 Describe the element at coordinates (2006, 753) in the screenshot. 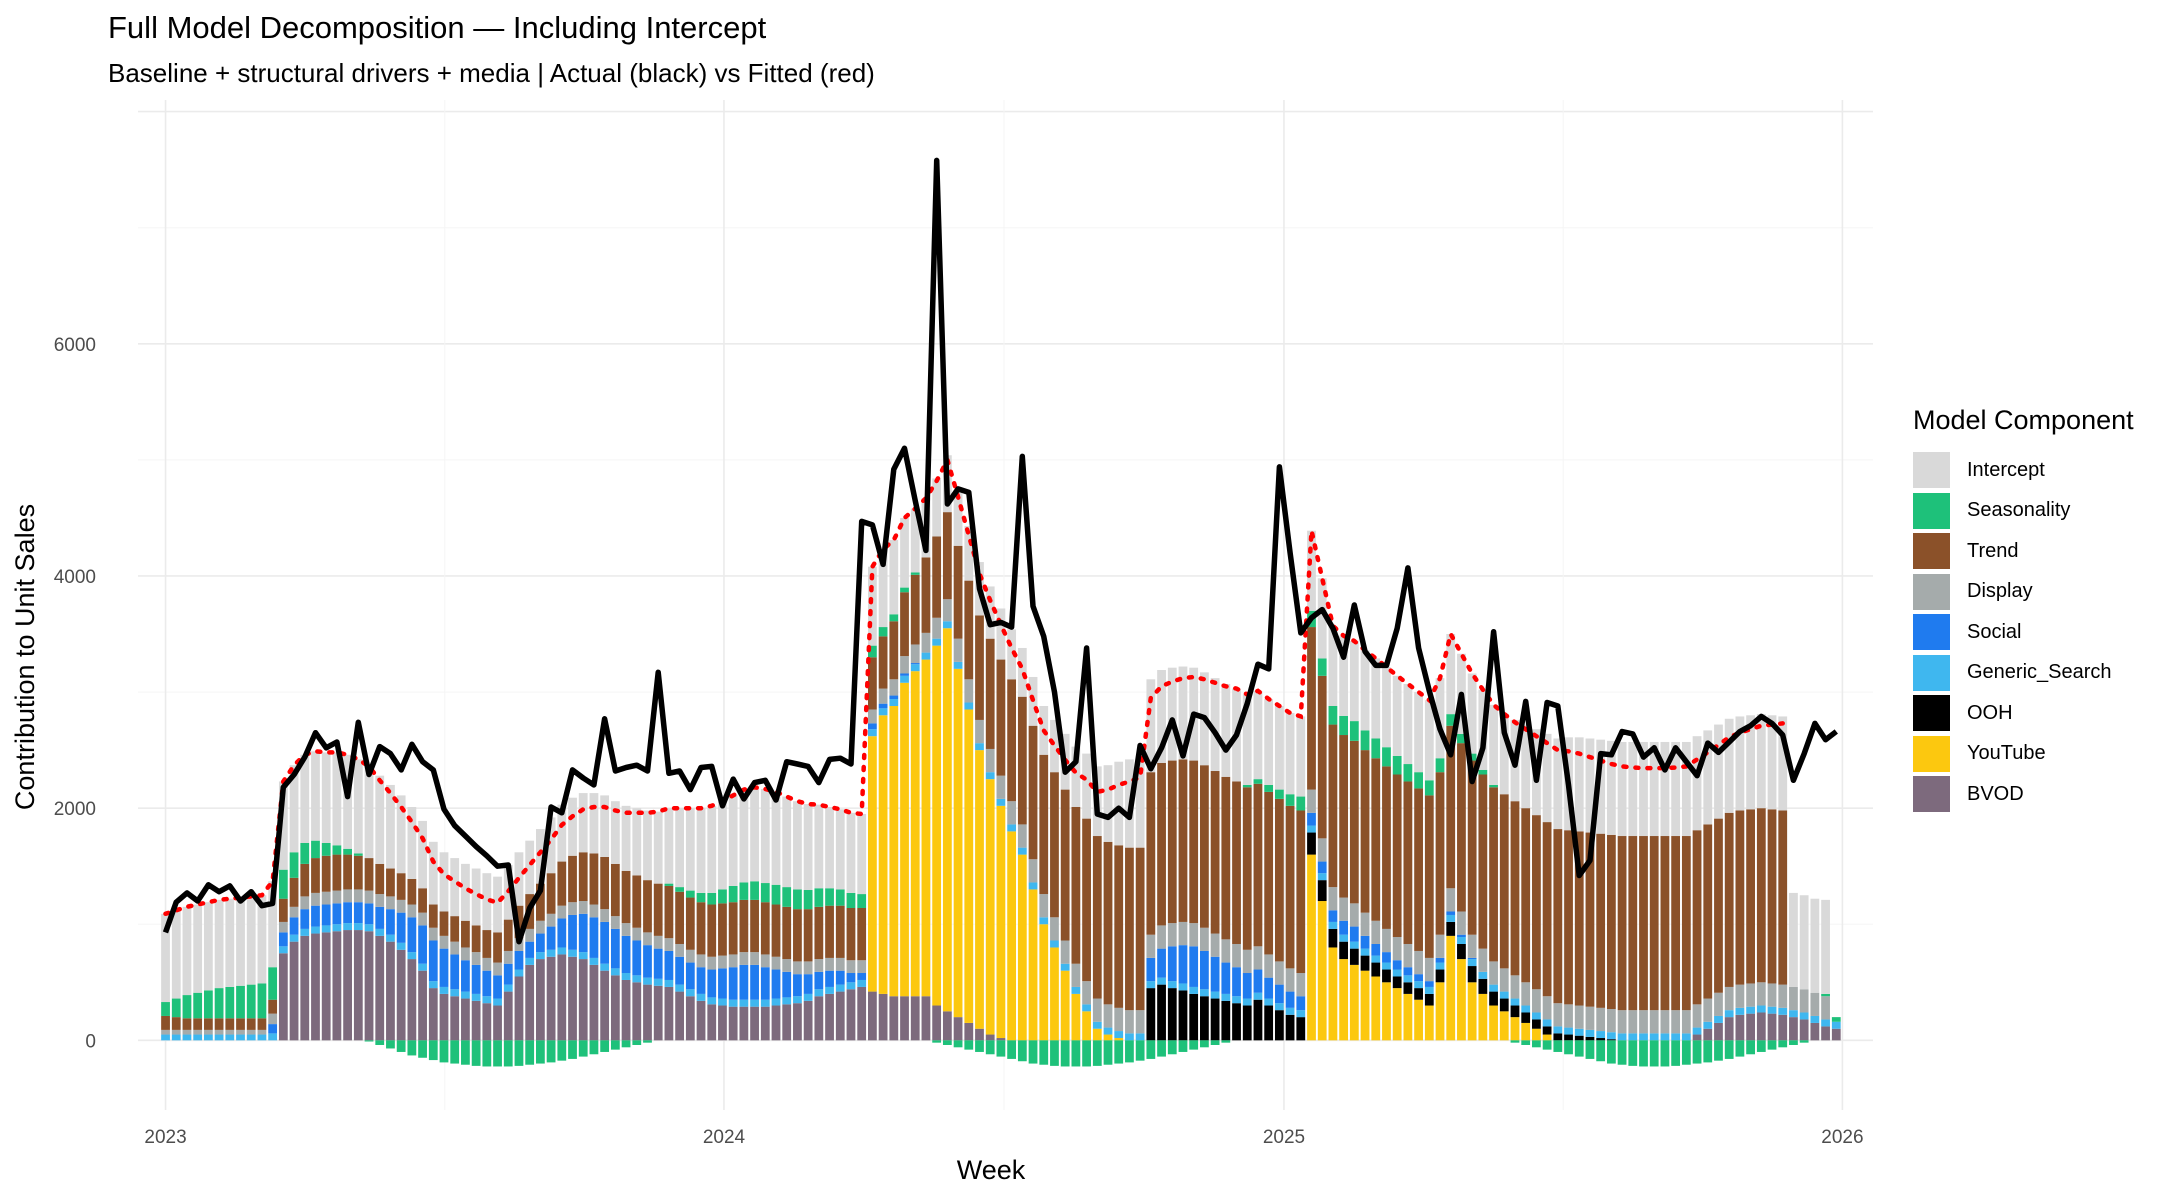

I see `legend-label: YouTube` at that location.